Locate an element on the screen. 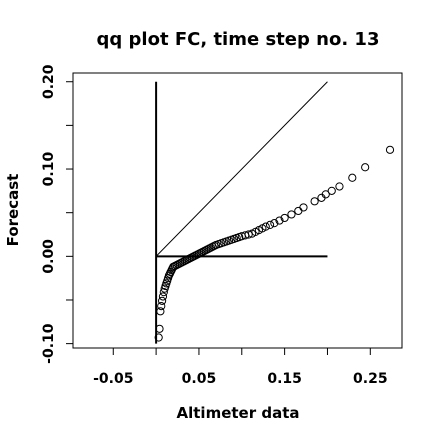  x-tick-label: 0.15 is located at coordinates (284, 379).